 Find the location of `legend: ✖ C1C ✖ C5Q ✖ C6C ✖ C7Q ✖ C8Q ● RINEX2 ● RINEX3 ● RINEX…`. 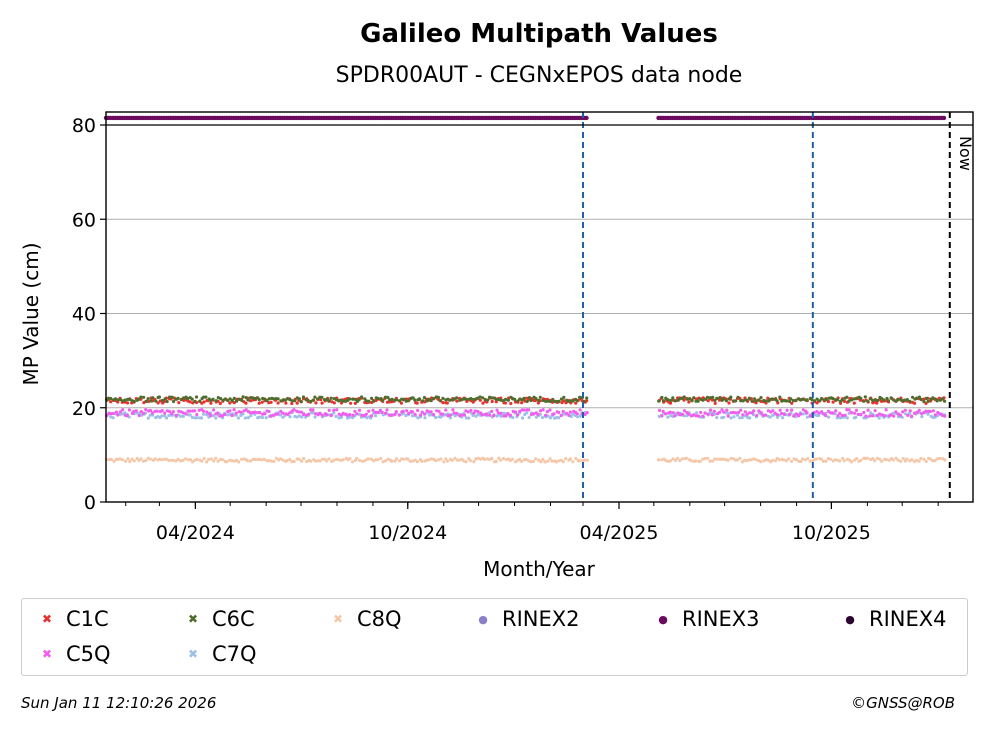

legend: ✖ C1C ✖ C5Q ✖ C6C ✖ C7Q ✖ C8Q ● RINEX2 ● RINEX3 ● RINEX… is located at coordinates (494, 637).